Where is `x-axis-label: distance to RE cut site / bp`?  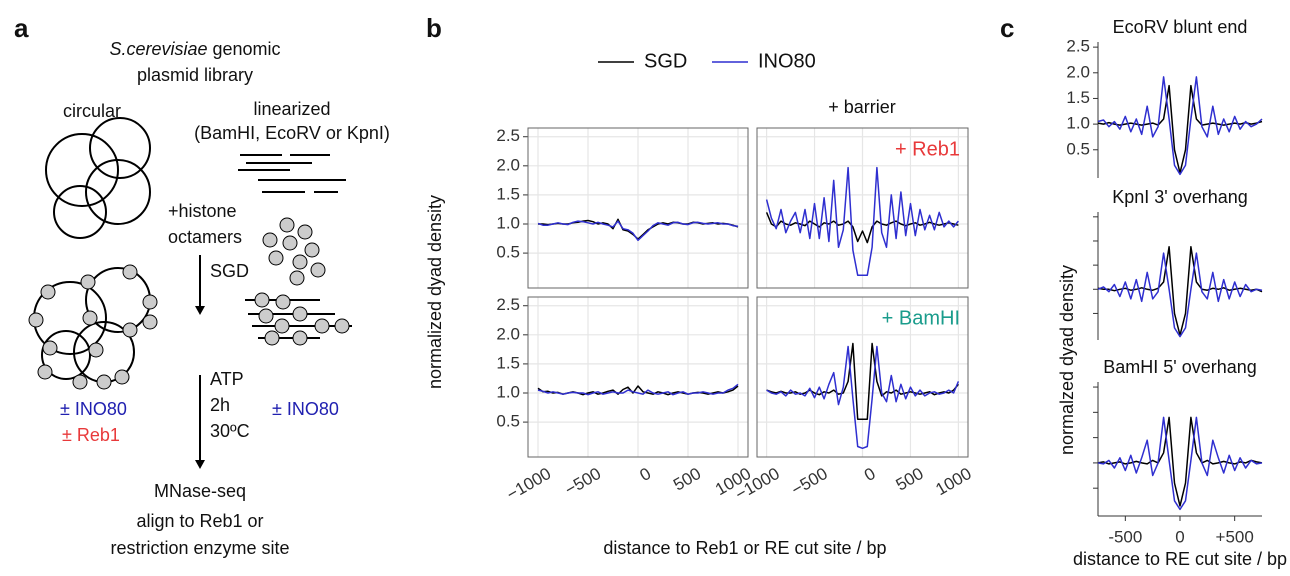
x-axis-label: distance to RE cut site / bp is located at coordinates (1180, 559).